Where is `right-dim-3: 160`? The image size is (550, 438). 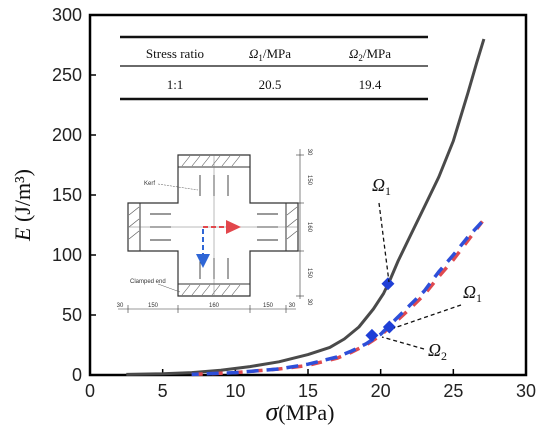
right-dim-3: 160 is located at coordinates (309, 227).